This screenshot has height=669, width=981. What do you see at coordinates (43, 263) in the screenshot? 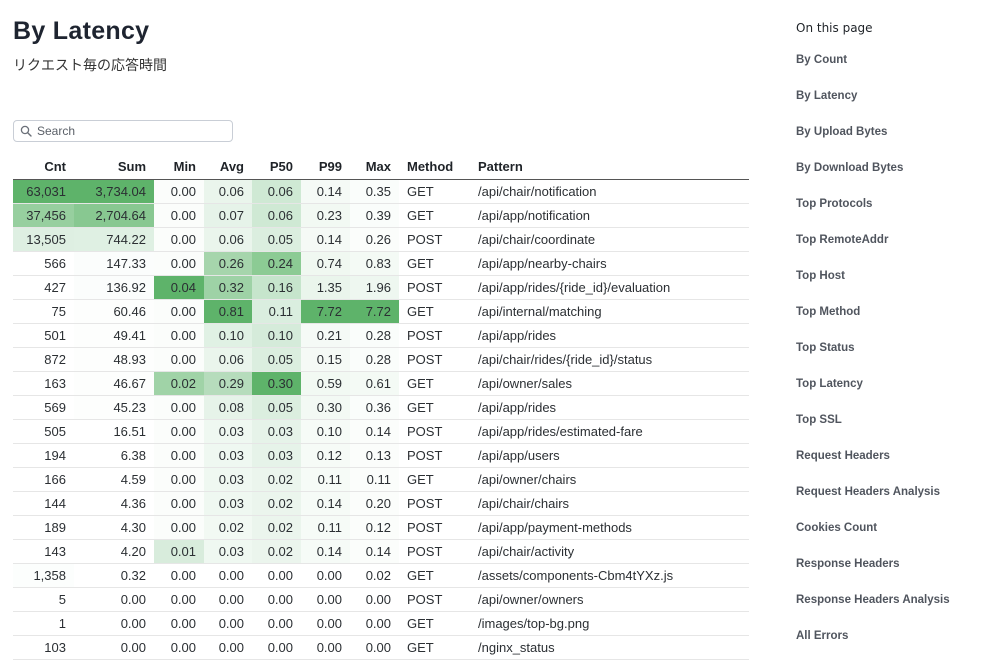
I see `cell-cnt: 566` at bounding box center [43, 263].